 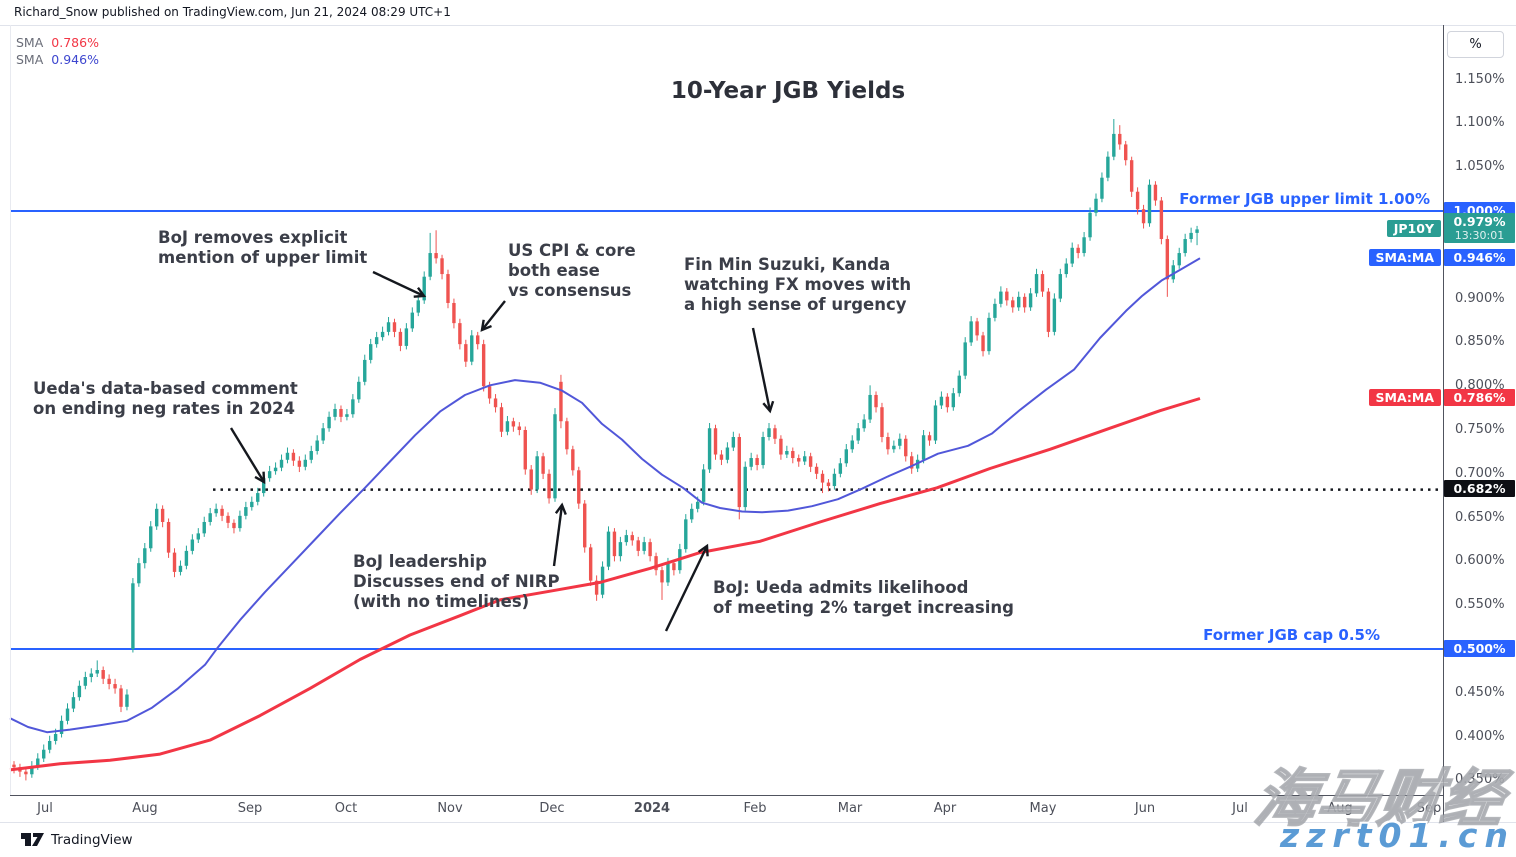 I want to click on time-tick-Dec: Dec, so click(x=552, y=808).